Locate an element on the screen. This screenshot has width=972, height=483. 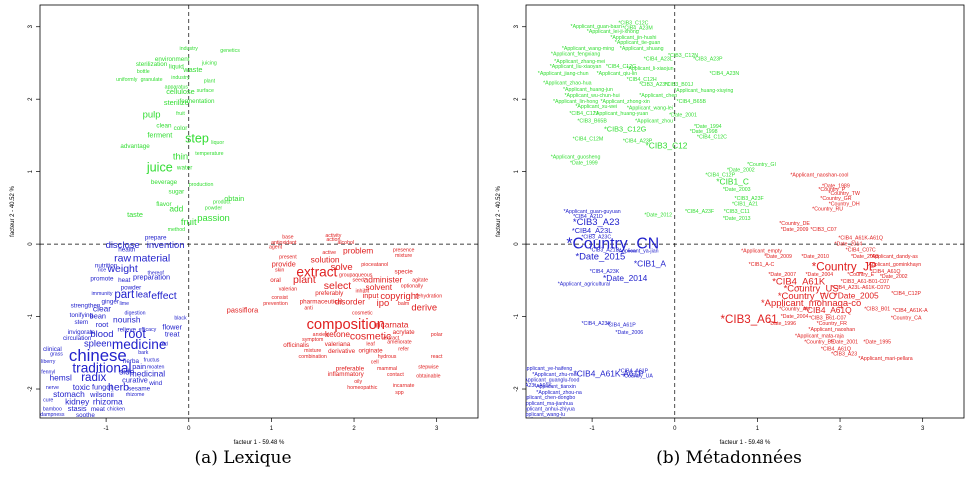
data-label-blue: leaf is located at coordinates (144, 294).